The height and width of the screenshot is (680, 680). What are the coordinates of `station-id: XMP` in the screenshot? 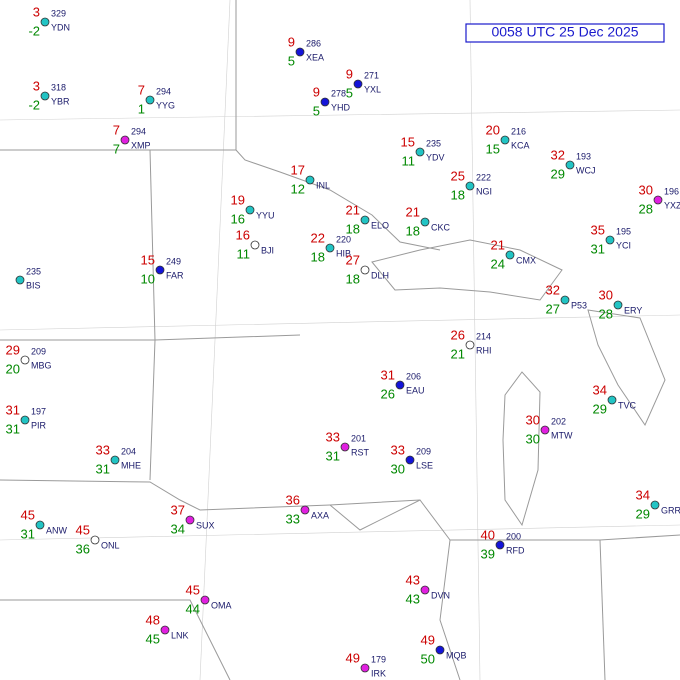 It's located at (141, 145).